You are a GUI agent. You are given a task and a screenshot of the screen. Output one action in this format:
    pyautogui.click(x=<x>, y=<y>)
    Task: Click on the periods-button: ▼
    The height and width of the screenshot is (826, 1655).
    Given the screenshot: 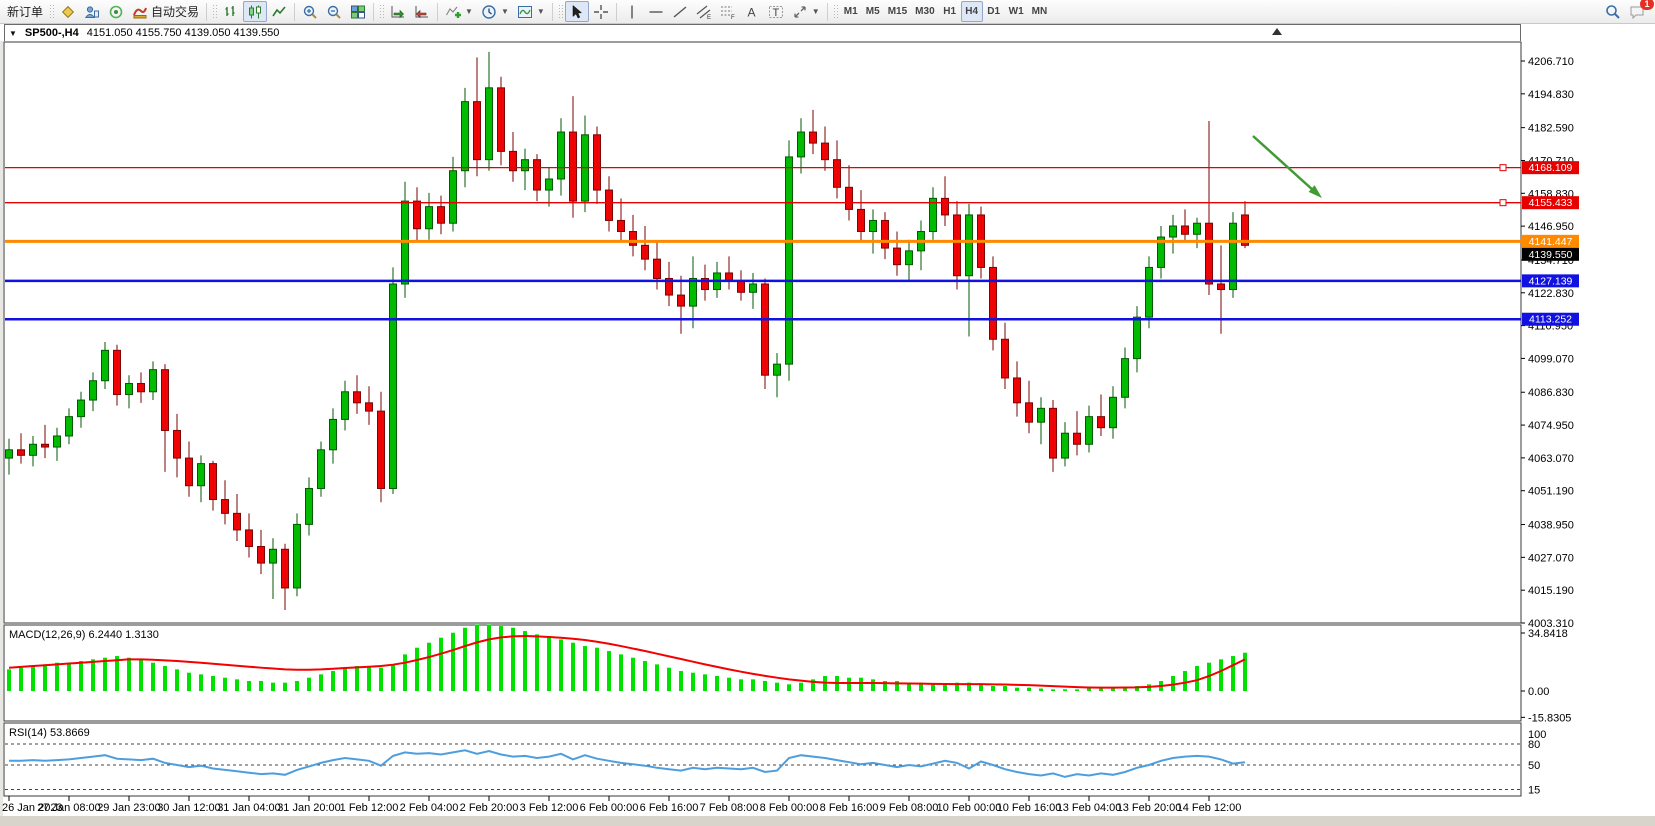 What is the action you would take?
    pyautogui.click(x=495, y=11)
    